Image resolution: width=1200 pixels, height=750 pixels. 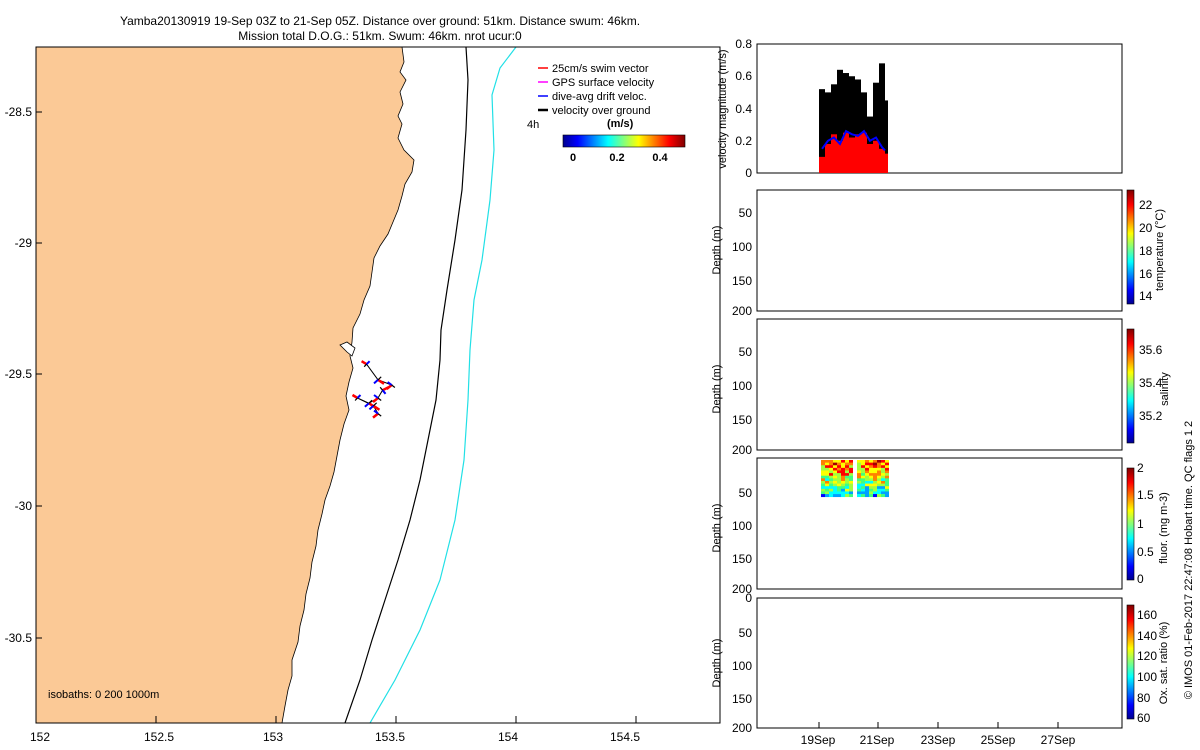 I want to click on map-ytick-label: -28.5, so click(x=19, y=112).